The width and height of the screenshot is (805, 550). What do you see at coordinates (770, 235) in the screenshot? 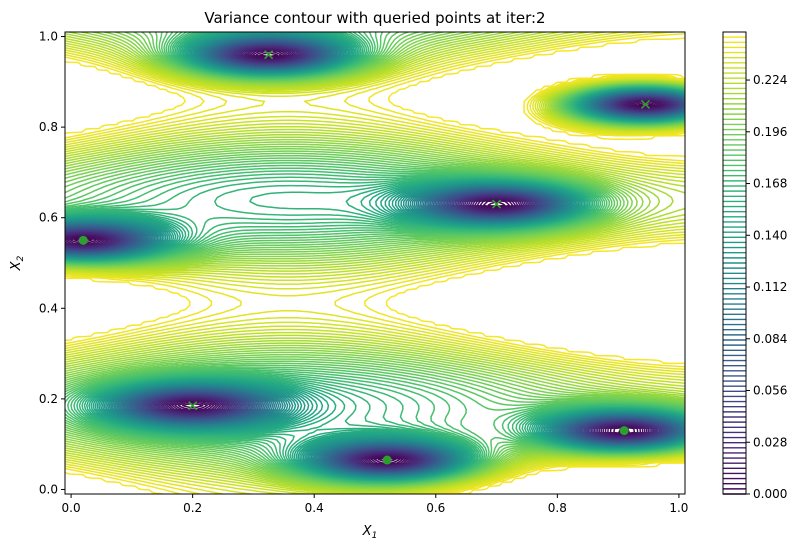
I see `colorbar-tick-label: 0.140` at bounding box center [770, 235].